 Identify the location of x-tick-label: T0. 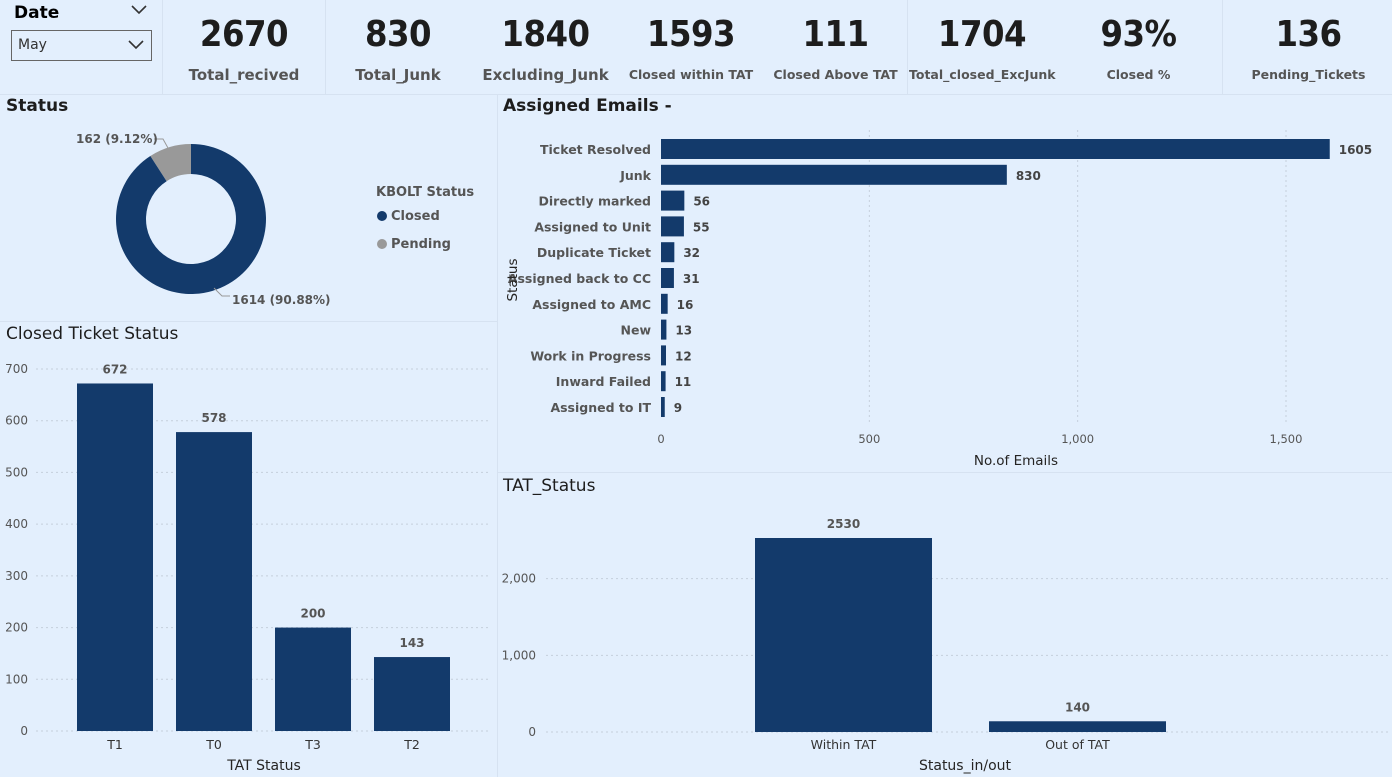
(213, 744).